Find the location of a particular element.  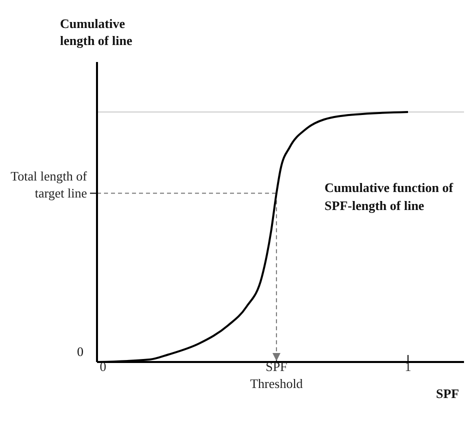

x-tick-label: 0 is located at coordinates (103, 366).